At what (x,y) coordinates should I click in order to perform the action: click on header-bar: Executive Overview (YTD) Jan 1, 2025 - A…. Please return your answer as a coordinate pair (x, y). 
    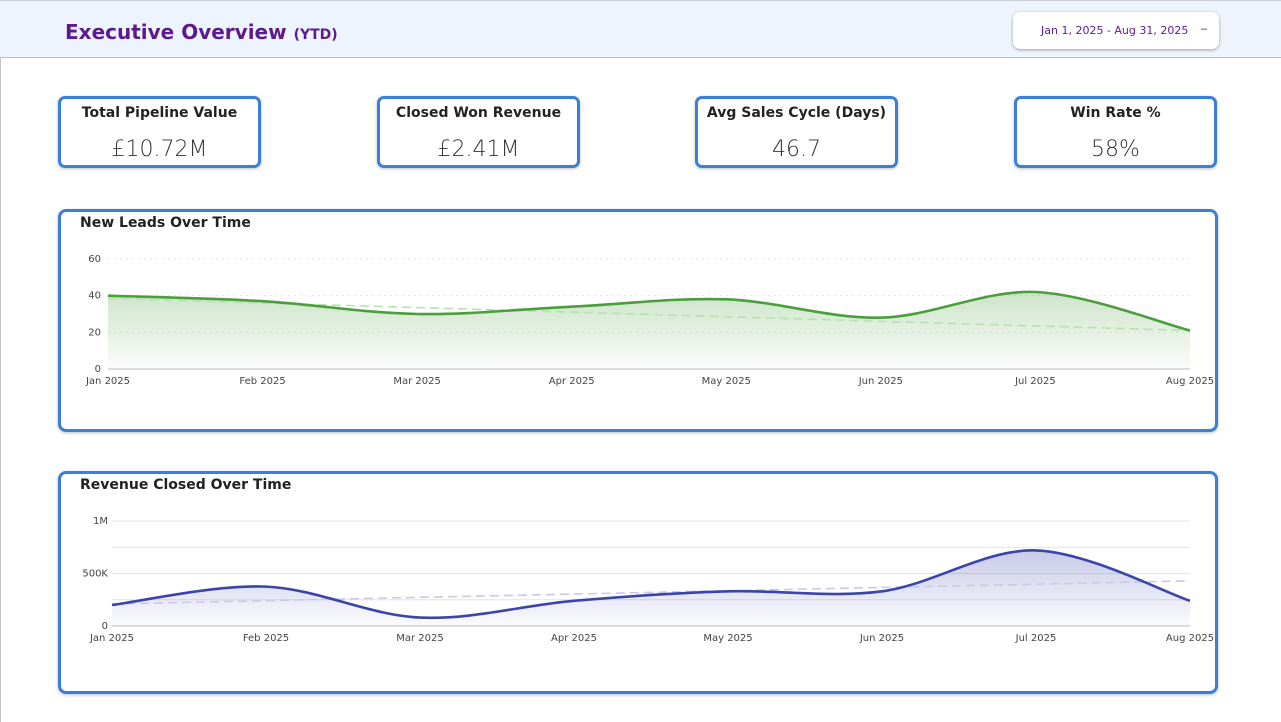
    Looking at the image, I should click on (640, 29).